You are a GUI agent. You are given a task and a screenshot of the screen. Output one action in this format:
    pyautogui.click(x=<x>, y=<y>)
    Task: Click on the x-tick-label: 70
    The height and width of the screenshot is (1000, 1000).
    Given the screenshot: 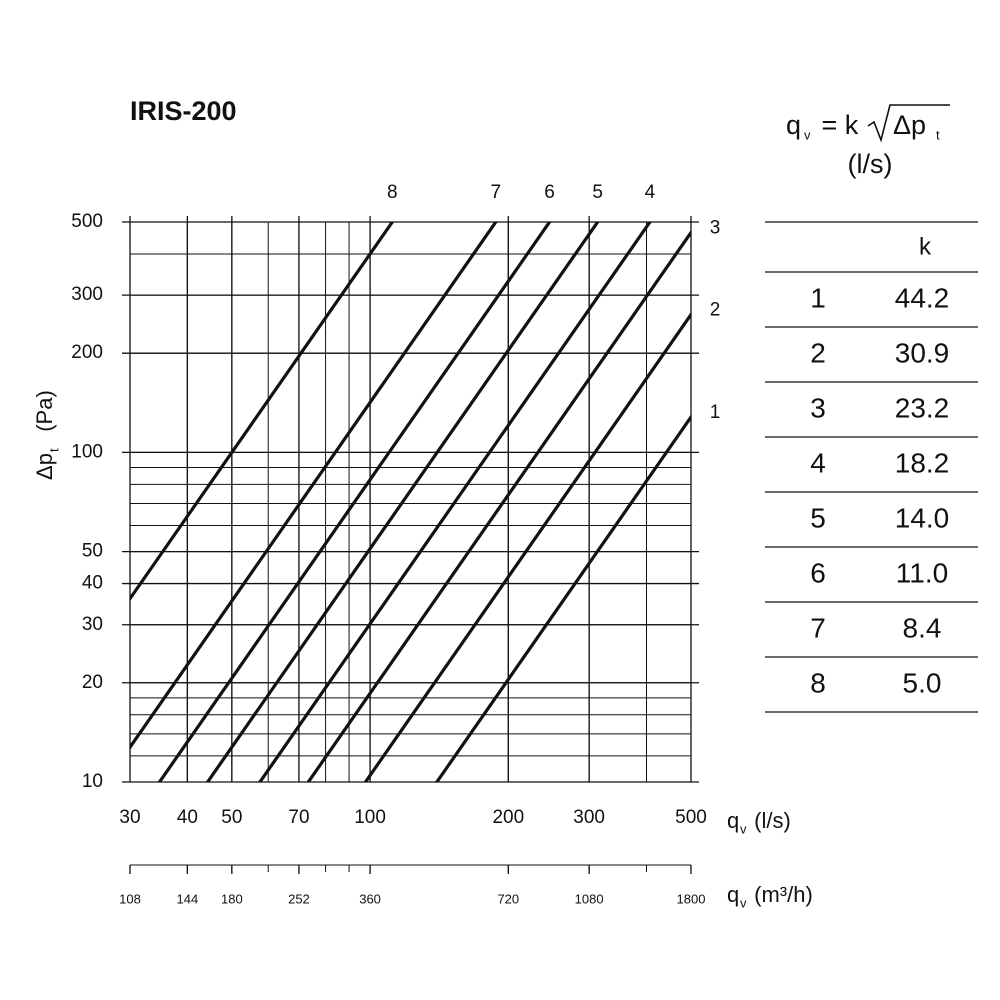 What is the action you would take?
    pyautogui.click(x=298, y=817)
    